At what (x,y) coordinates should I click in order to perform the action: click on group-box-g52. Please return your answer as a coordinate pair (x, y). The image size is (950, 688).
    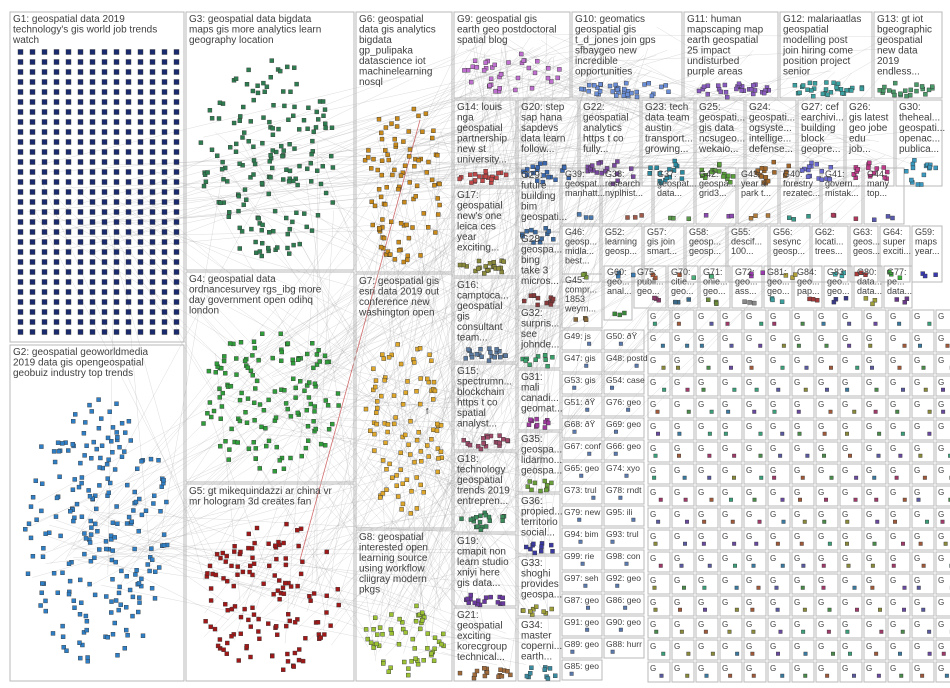
    Looking at the image, I should click on (622, 254).